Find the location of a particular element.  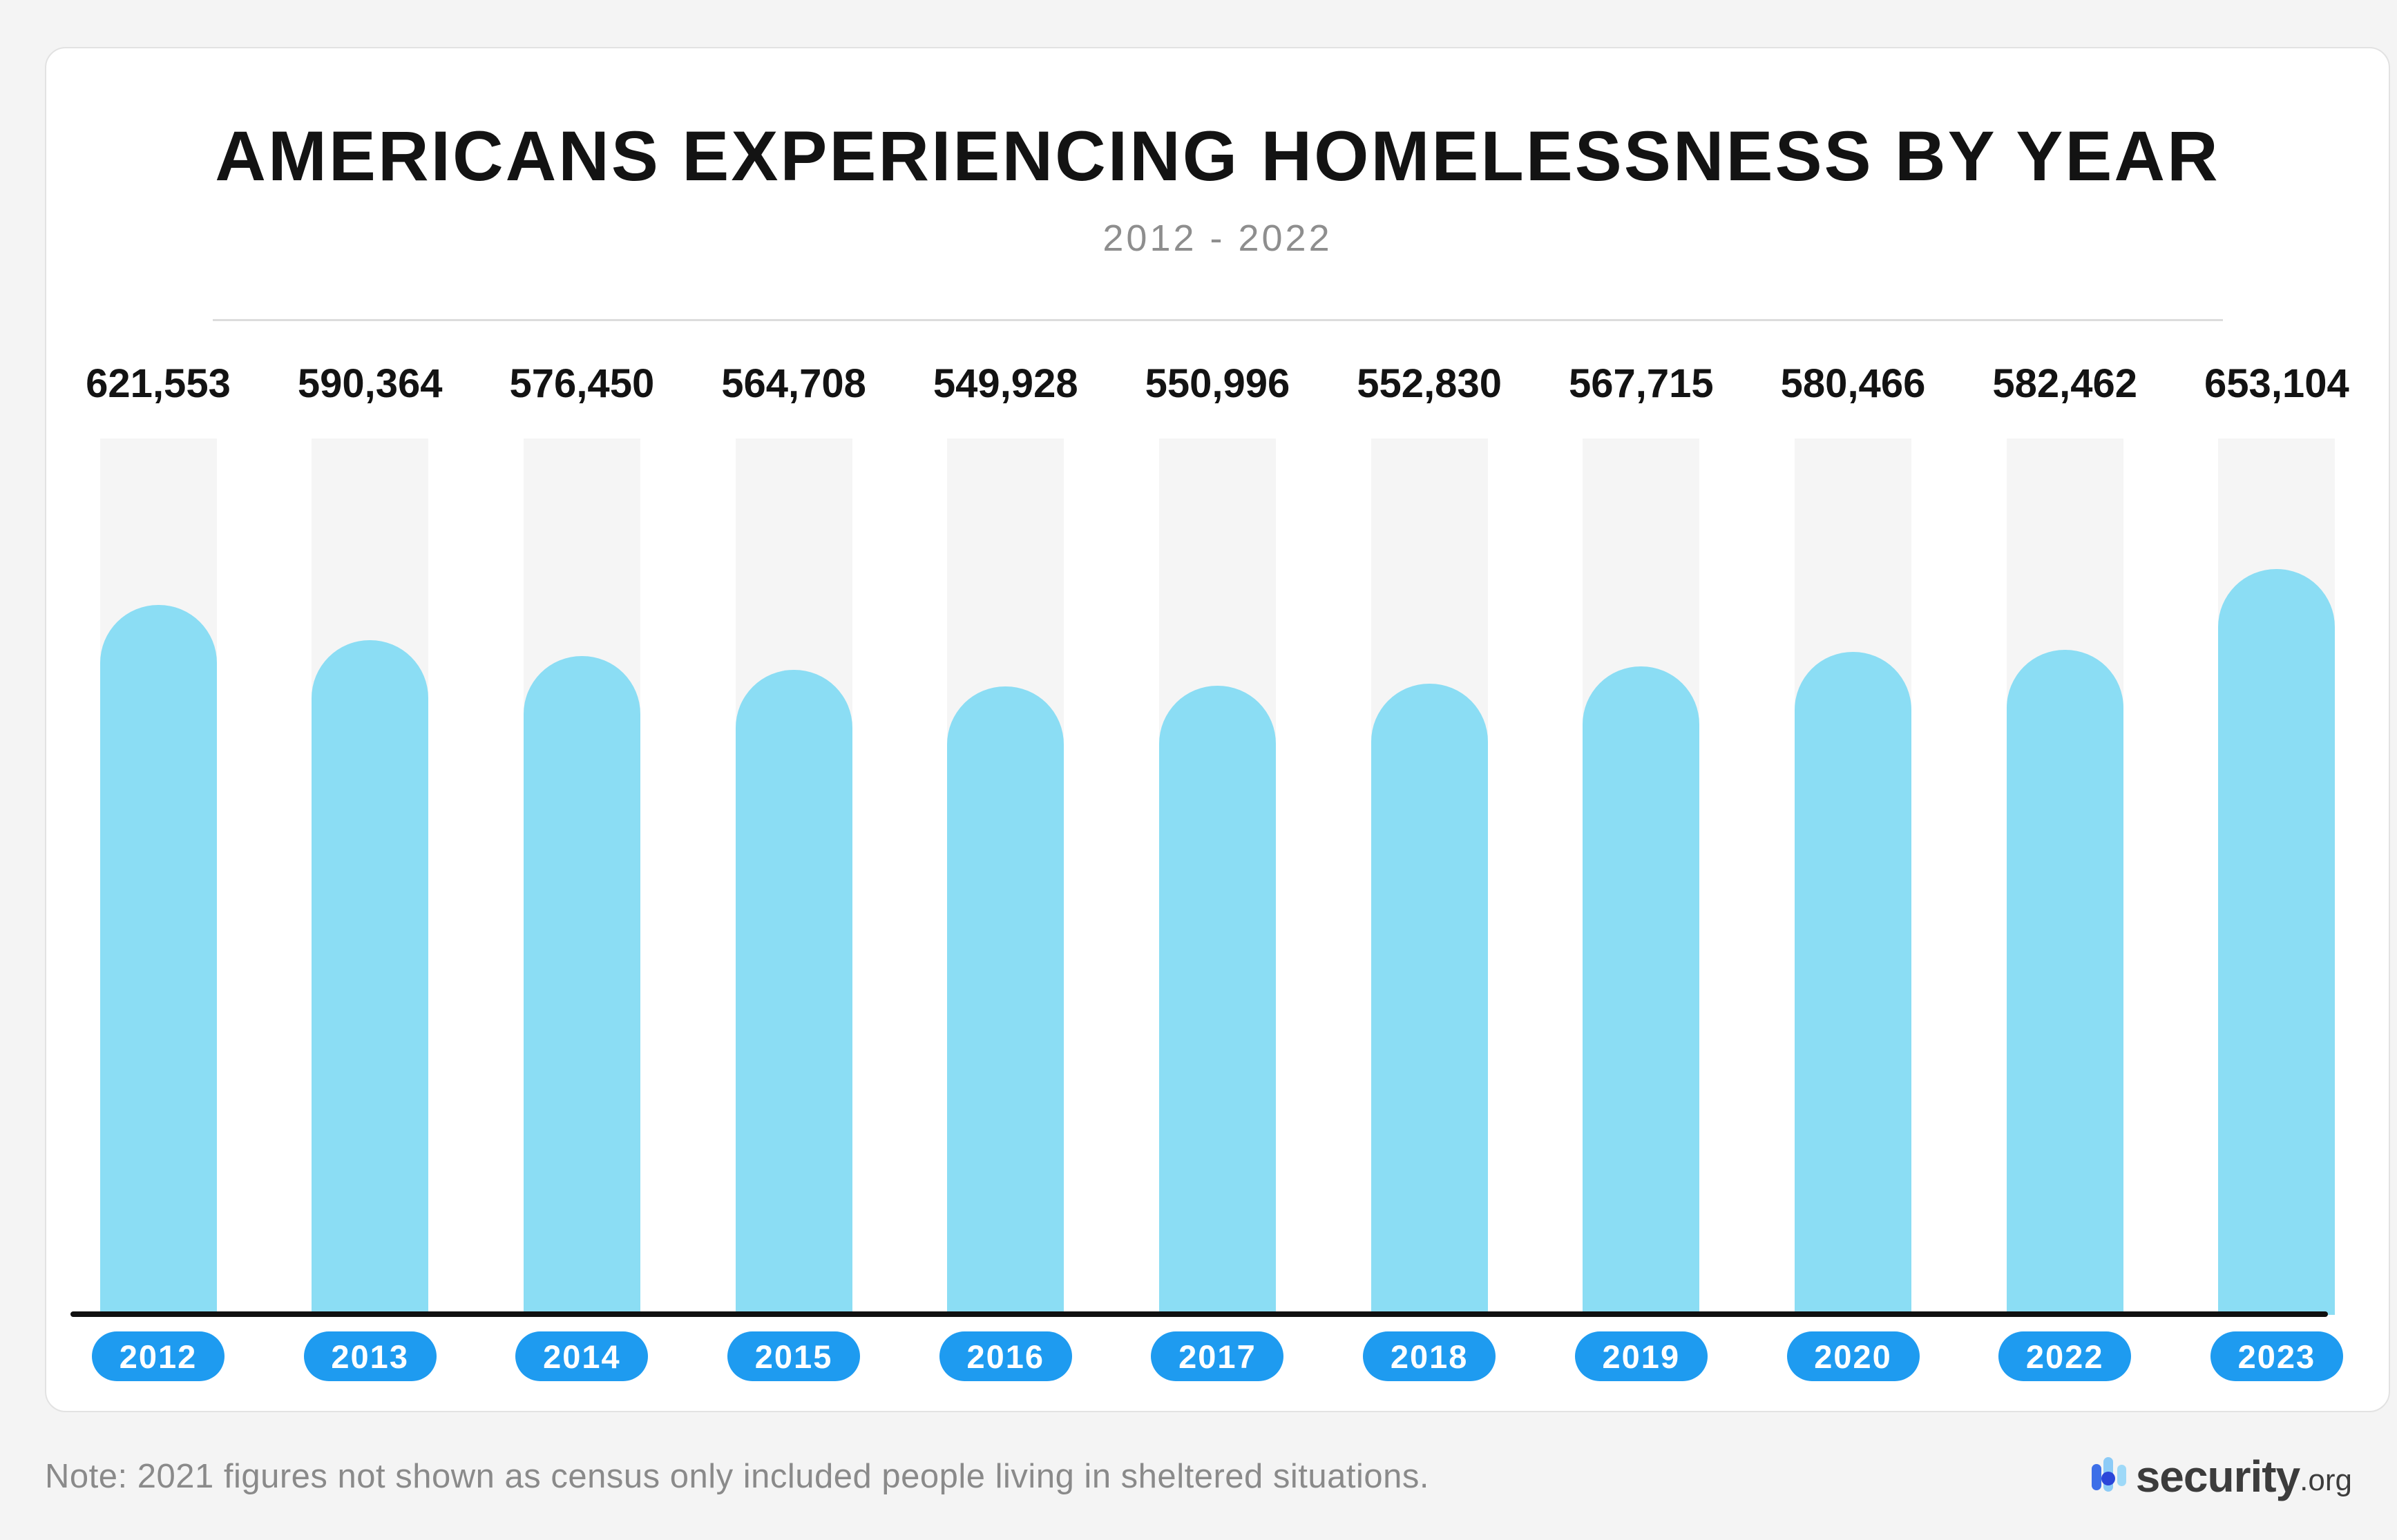

bar-value-label: 576,450 is located at coordinates (582, 384).